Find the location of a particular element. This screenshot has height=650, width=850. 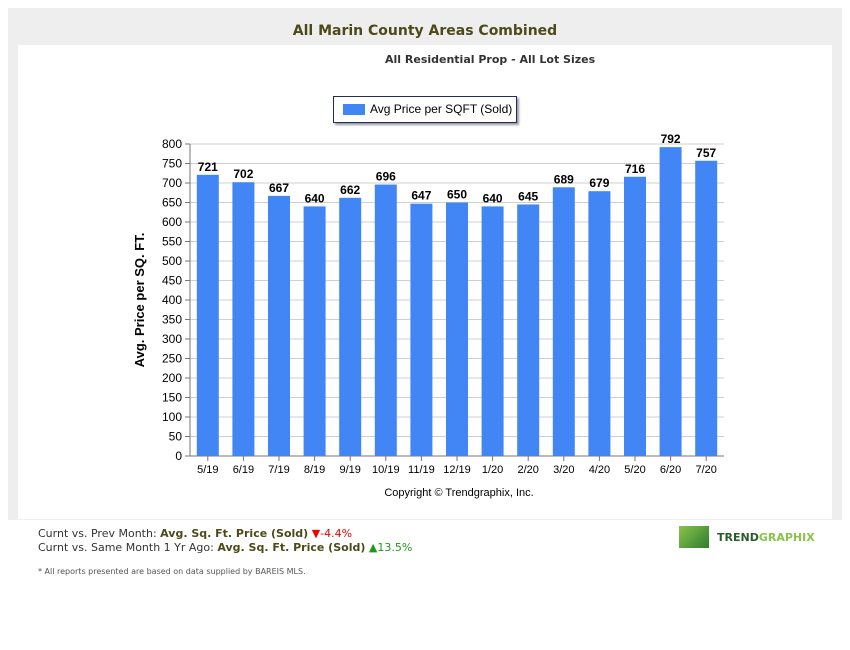

y-tick-label: 600 is located at coordinates (172, 222).